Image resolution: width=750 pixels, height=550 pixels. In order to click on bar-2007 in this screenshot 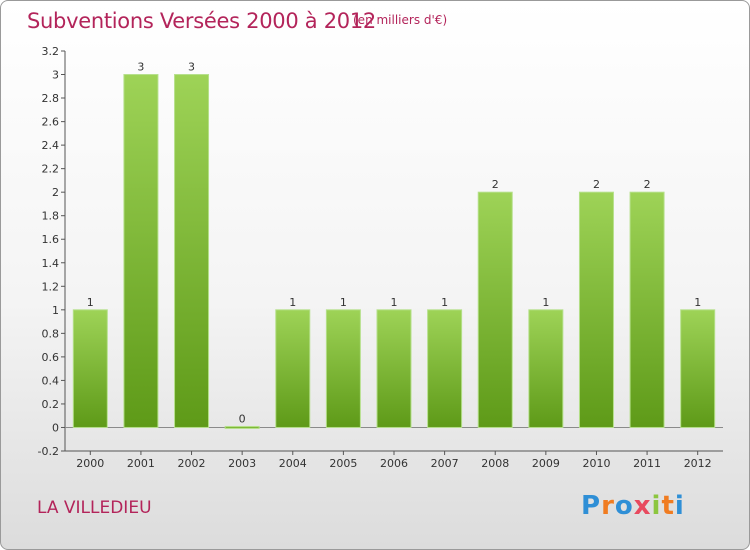, I will do `click(445, 368)`.